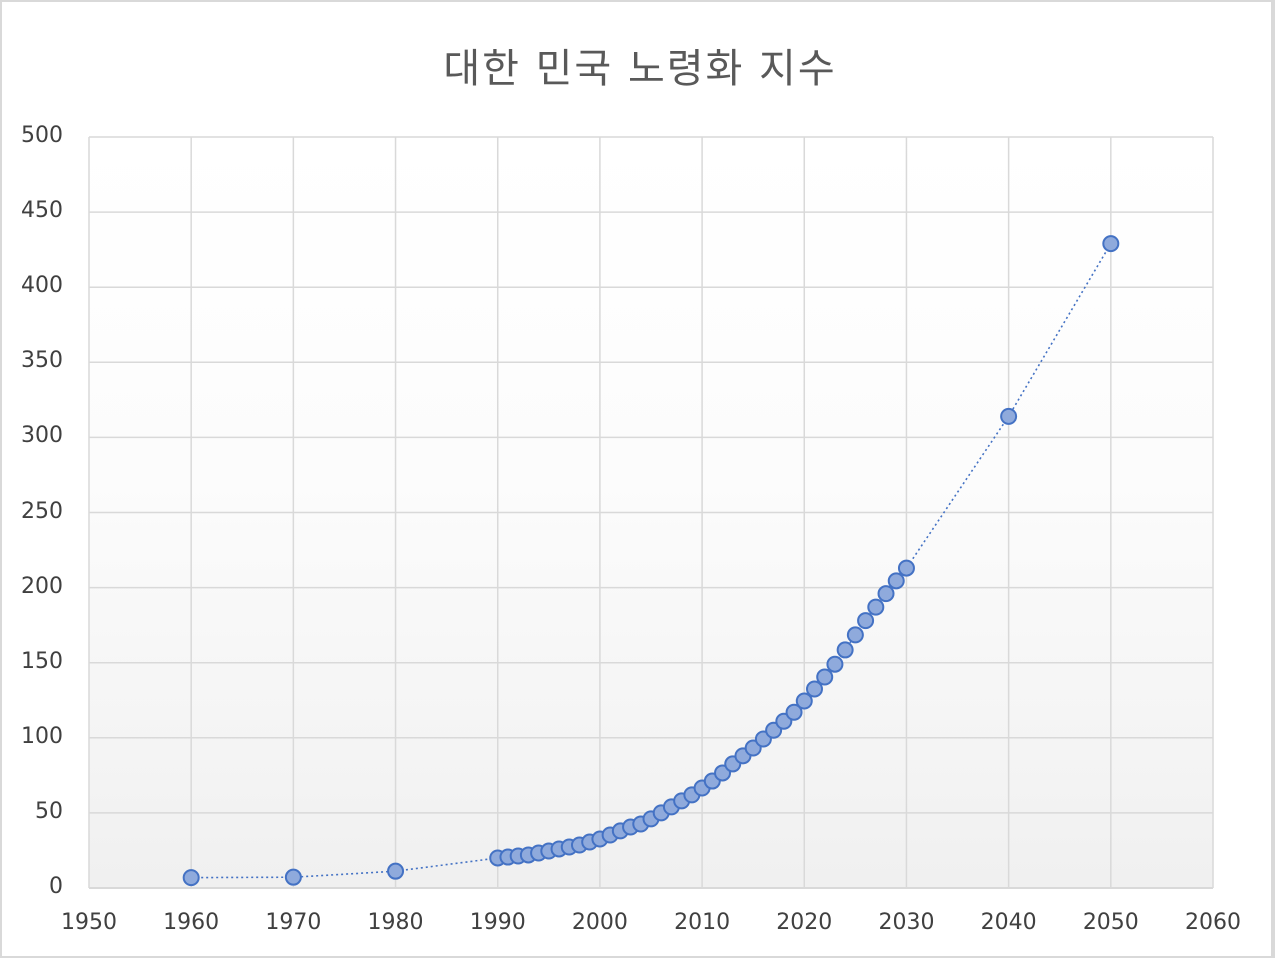 Image resolution: width=1280 pixels, height=964 pixels. What do you see at coordinates (42, 586) in the screenshot?
I see `y-tick-label: 200` at bounding box center [42, 586].